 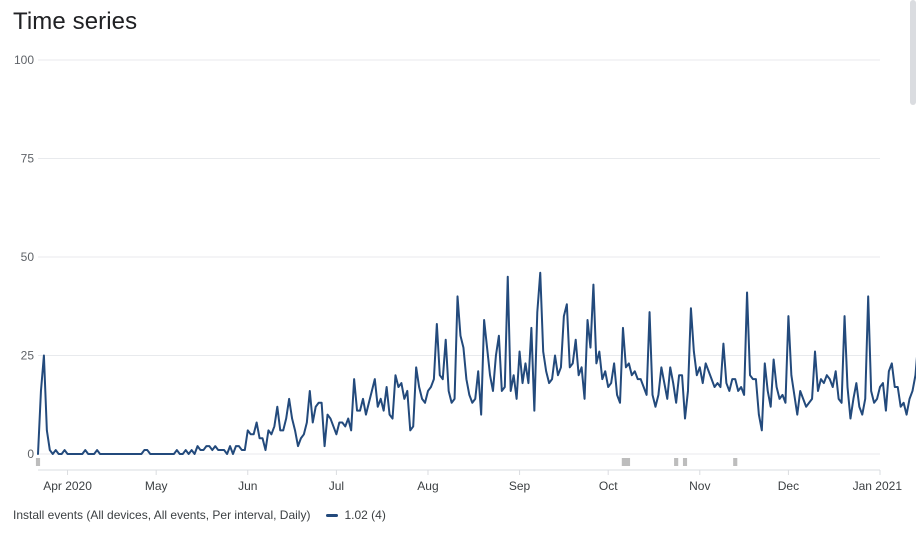 What do you see at coordinates (699, 486) in the screenshot?
I see `x-tick-label-7: Nov` at bounding box center [699, 486].